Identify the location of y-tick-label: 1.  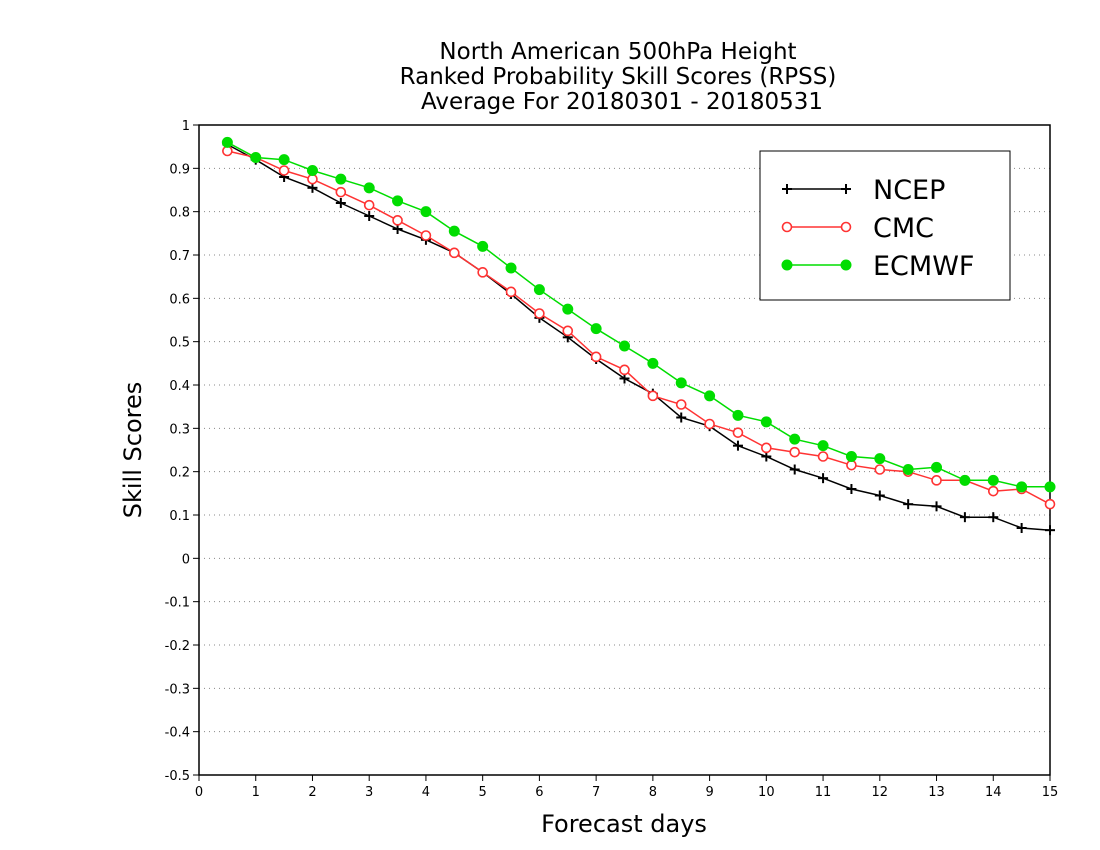
(186, 126).